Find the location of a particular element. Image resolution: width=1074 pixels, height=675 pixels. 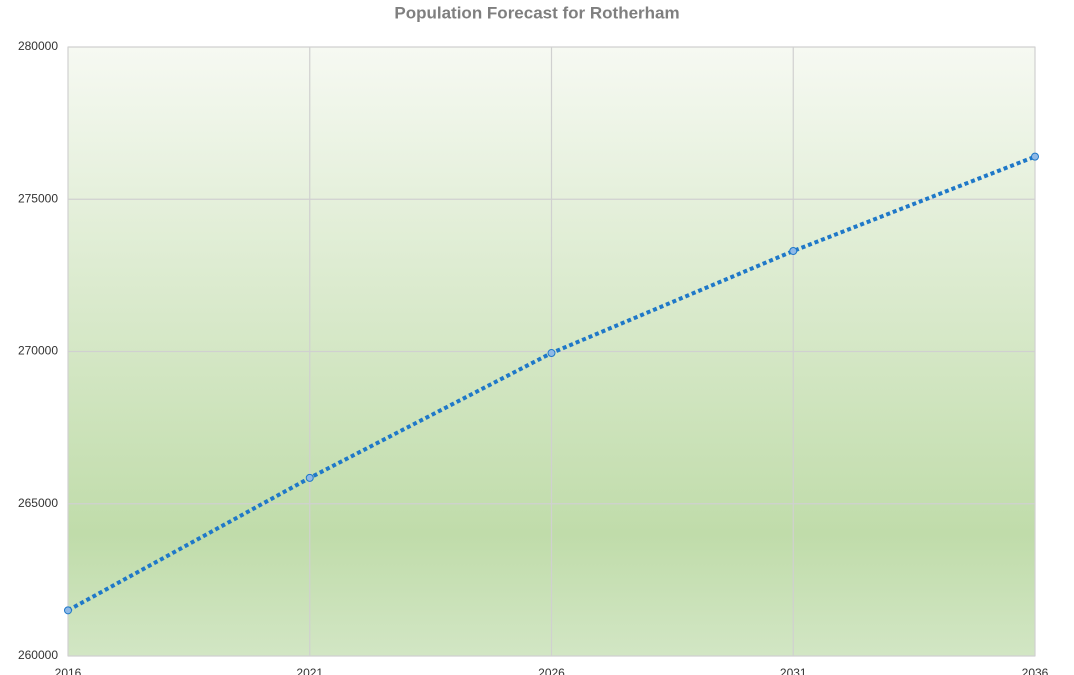

x-tick-label: 2036 is located at coordinates (1035, 670).